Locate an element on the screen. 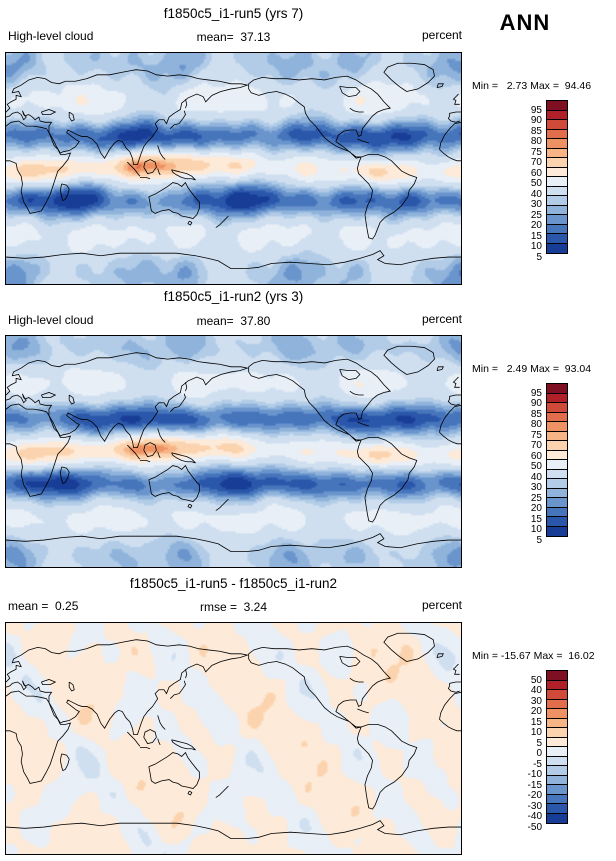 The image size is (616, 861). panel1-minmax: Min = 2.73 Max = 94.46 is located at coordinates (532, 86).